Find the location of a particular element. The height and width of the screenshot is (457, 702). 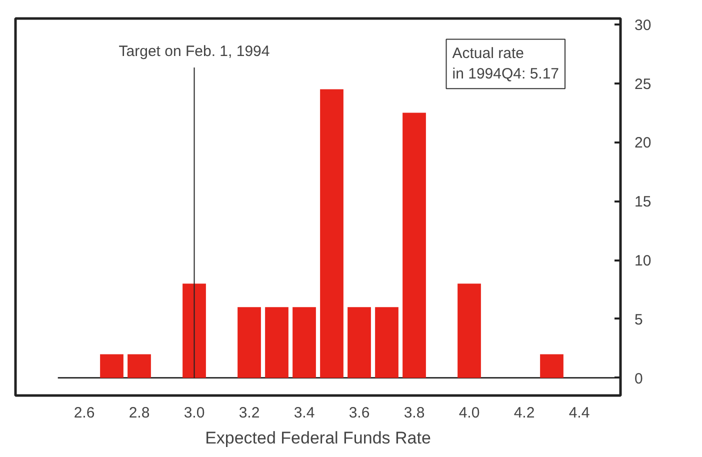

y-tick-label: 25 is located at coordinates (643, 84).